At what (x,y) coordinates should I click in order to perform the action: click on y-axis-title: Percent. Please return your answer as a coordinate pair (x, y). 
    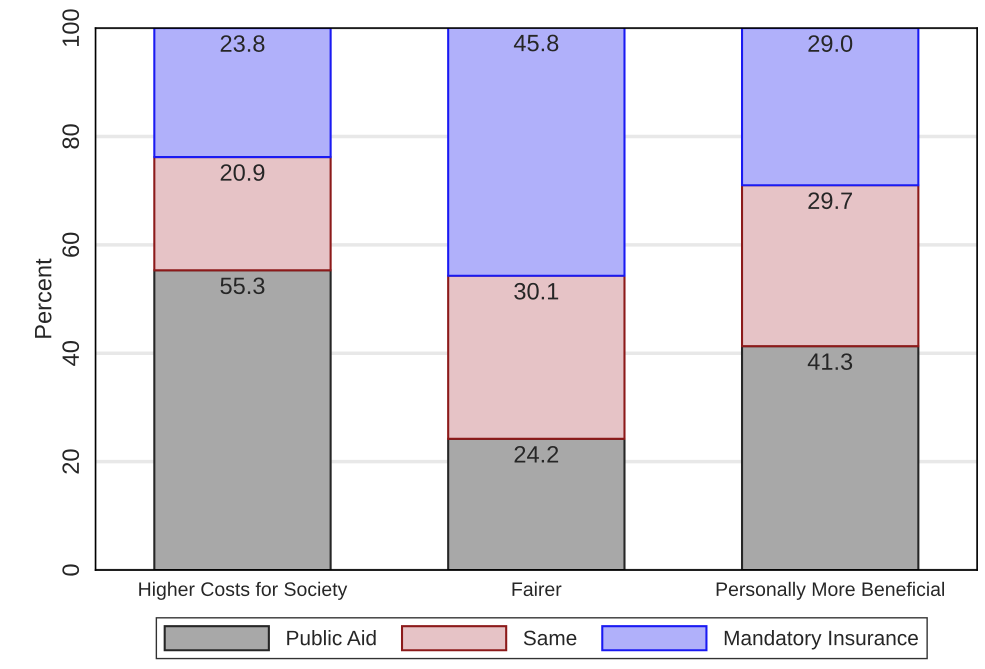
    Looking at the image, I should click on (43, 298).